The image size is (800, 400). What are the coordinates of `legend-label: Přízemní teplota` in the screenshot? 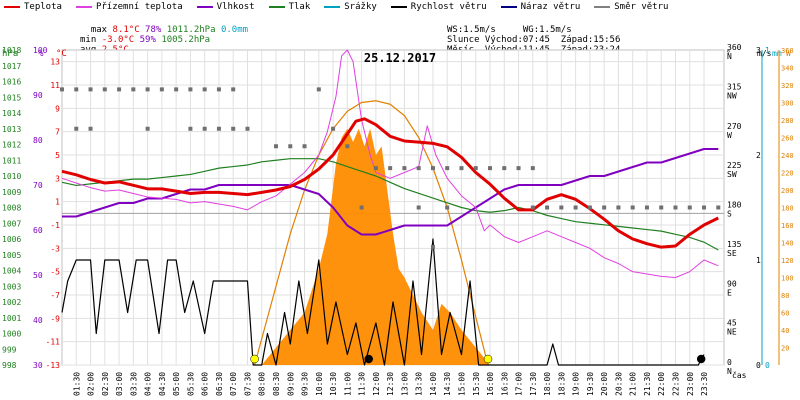 It's located at (139, 7).